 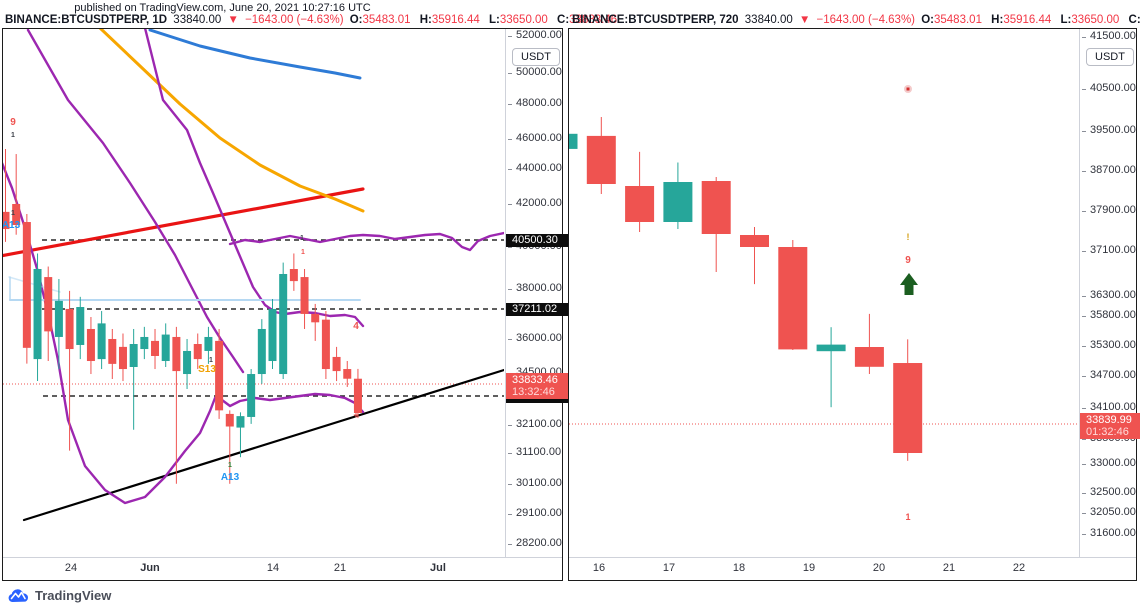 I want to click on ma-purple-top, so click(x=366, y=241).